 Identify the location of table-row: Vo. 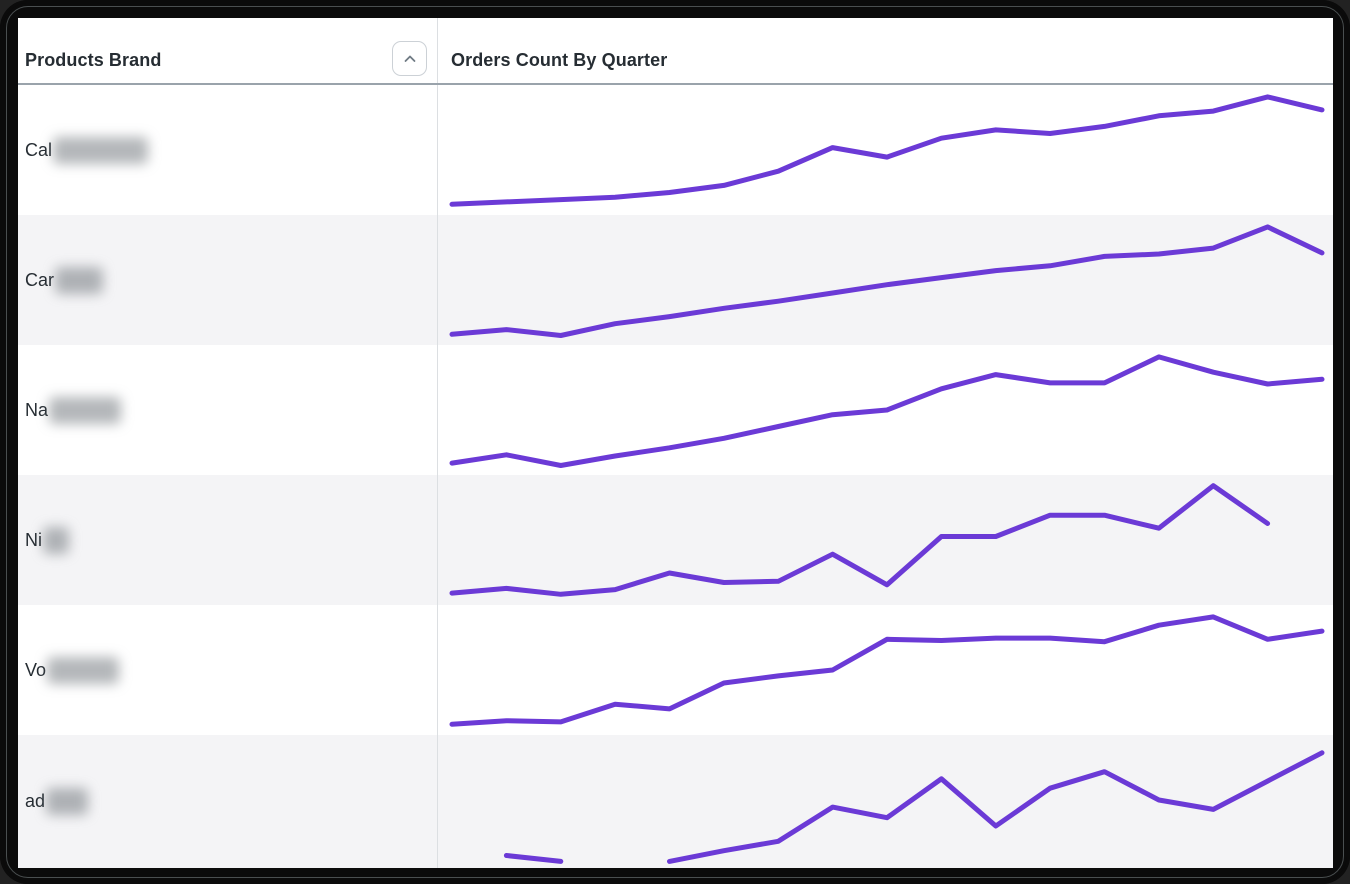
(675, 670).